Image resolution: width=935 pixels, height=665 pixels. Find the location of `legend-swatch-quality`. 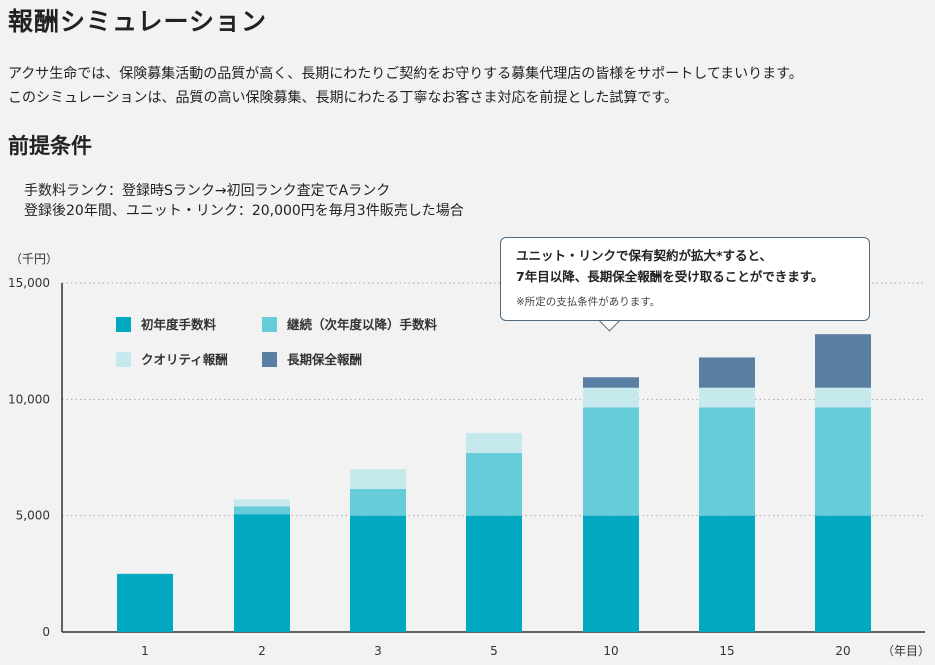

legend-swatch-quality is located at coordinates (123, 359).